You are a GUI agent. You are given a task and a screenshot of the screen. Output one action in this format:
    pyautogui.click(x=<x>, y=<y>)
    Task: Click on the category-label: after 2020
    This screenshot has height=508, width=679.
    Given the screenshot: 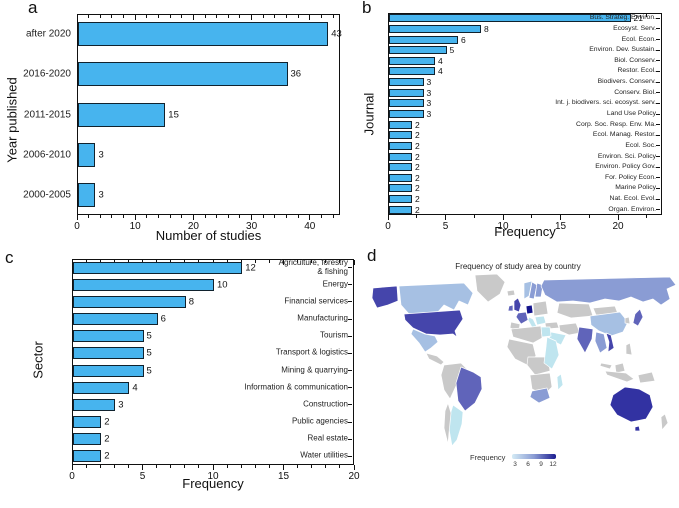 What is the action you would take?
    pyautogui.click(x=48, y=34)
    